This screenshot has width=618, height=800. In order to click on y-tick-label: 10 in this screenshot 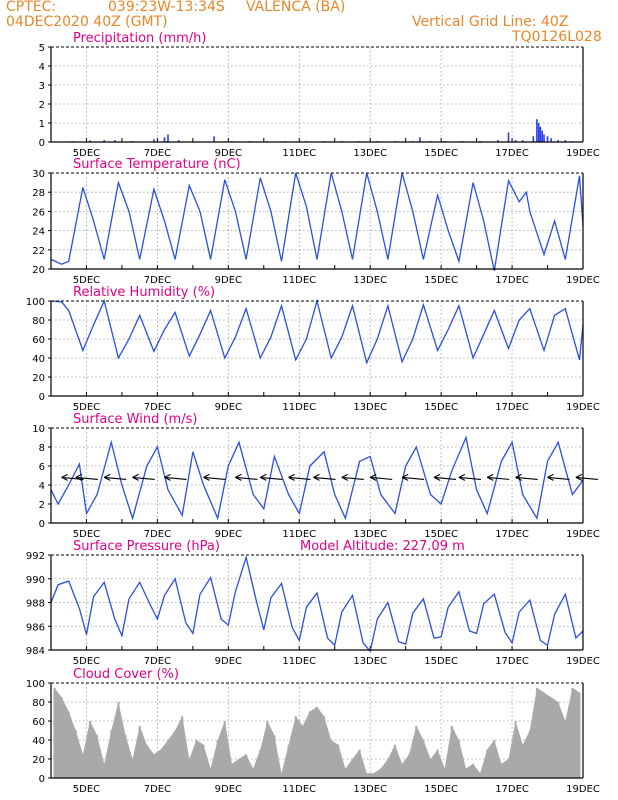, I will do `click(38, 429)`.